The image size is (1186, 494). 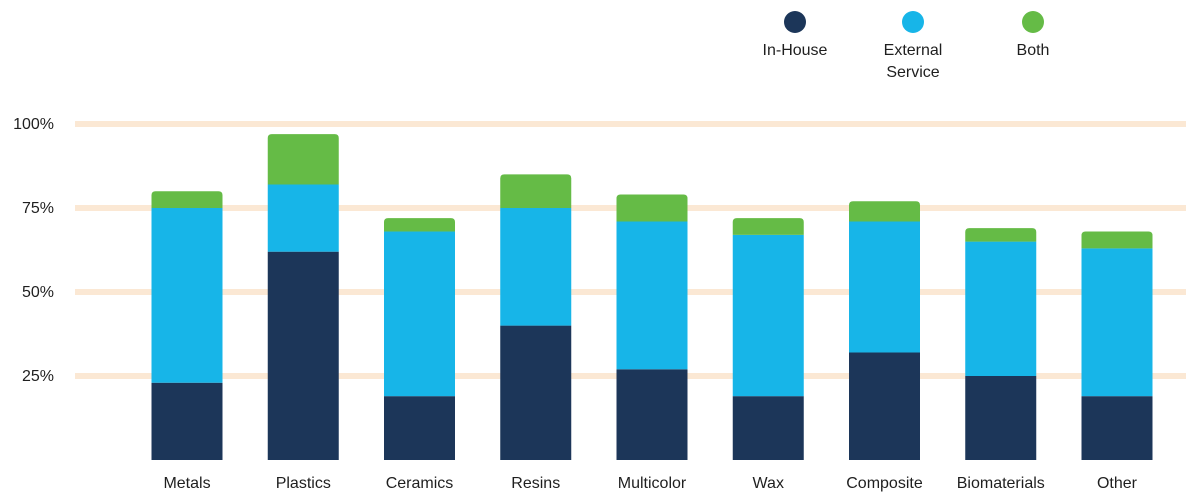 I want to click on y-tick-label: 25%, so click(x=38, y=376).